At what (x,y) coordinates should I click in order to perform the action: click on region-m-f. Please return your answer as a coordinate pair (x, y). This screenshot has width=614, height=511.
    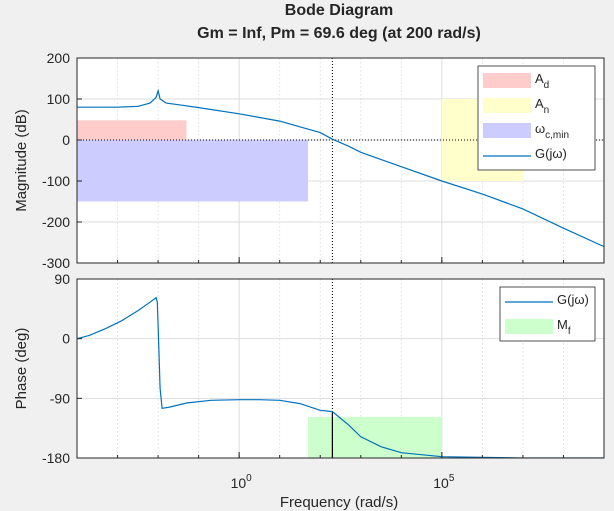
    Looking at the image, I should click on (375, 437).